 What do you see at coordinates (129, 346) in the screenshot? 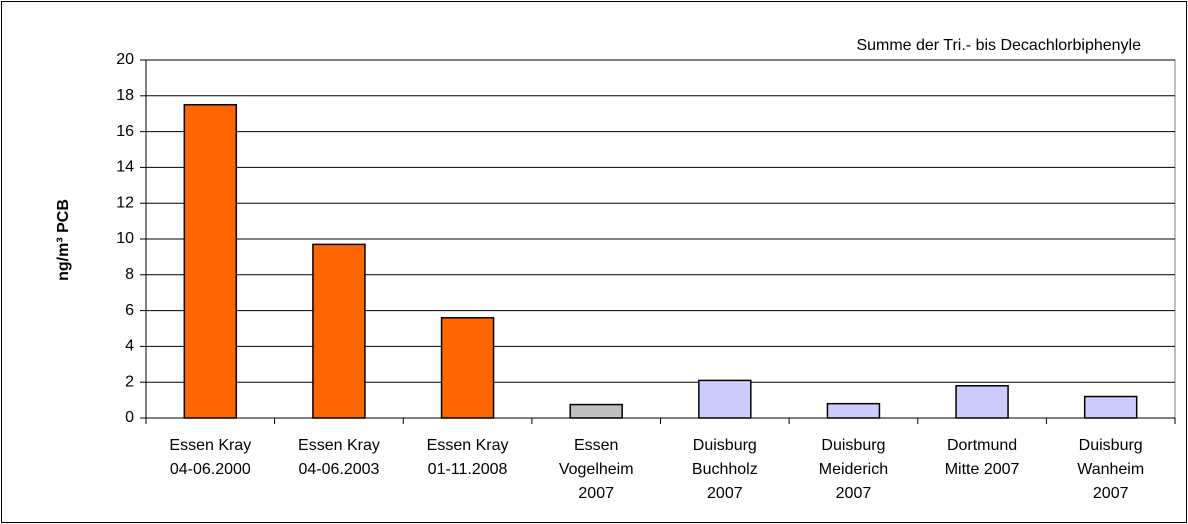
I see `y-tick-label: 4` at bounding box center [129, 346].